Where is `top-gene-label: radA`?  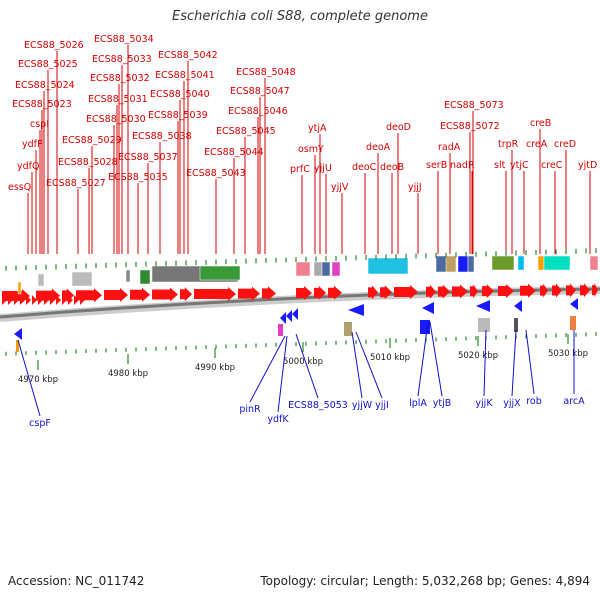
top-gene-label: radA is located at coordinates (449, 147).